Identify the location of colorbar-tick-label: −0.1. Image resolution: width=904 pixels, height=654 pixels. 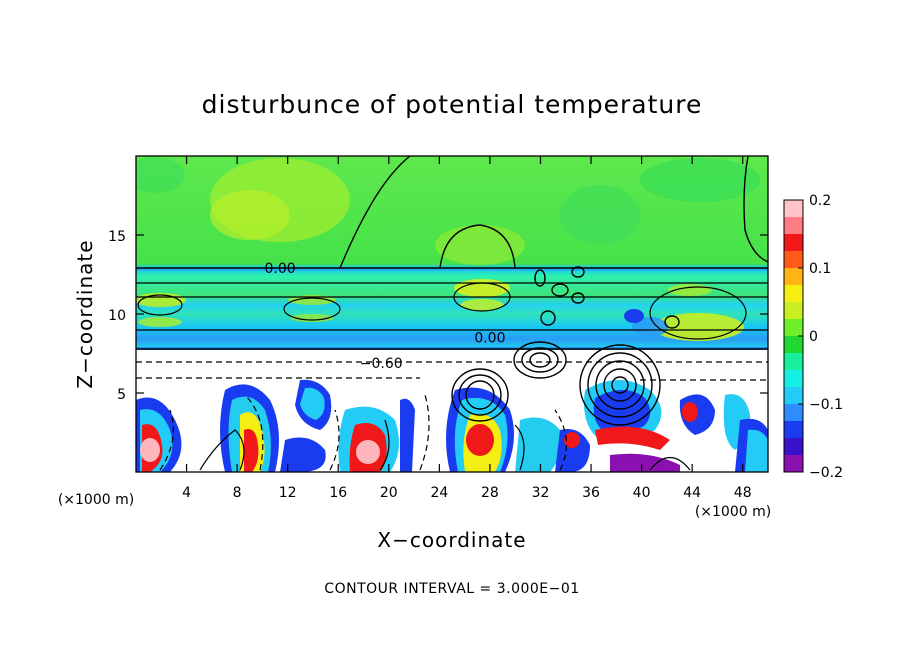
(826, 405).